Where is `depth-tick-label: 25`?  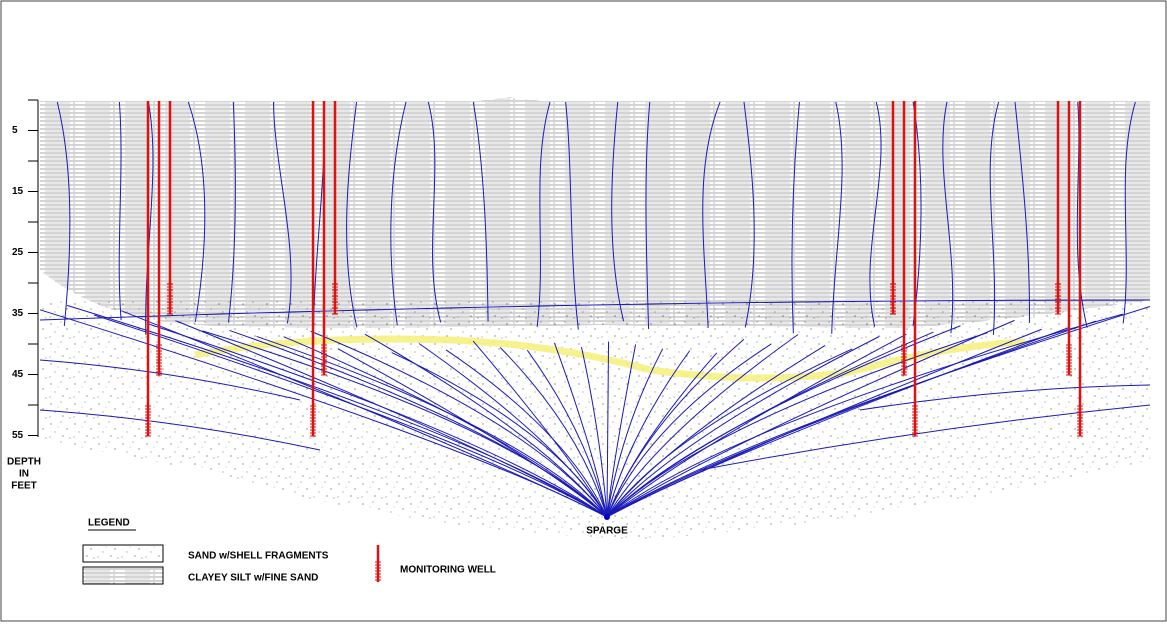 depth-tick-label: 25 is located at coordinates (18, 252).